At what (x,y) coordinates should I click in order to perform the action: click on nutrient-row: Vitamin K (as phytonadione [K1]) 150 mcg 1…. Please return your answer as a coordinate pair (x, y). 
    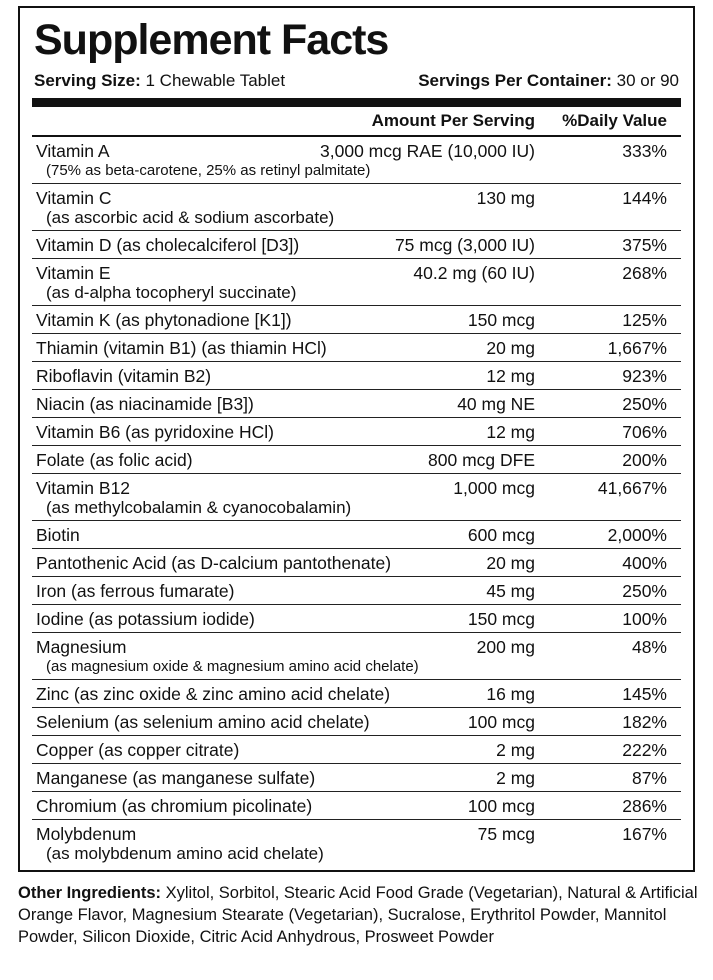
    Looking at the image, I should click on (356, 320).